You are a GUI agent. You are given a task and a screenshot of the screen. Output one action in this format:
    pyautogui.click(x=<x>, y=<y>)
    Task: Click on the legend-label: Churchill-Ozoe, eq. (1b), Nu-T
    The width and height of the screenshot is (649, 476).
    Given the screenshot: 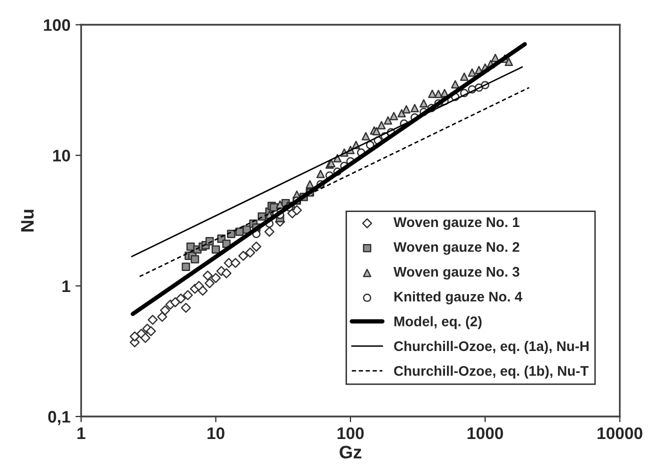 What is the action you would take?
    pyautogui.click(x=491, y=372)
    